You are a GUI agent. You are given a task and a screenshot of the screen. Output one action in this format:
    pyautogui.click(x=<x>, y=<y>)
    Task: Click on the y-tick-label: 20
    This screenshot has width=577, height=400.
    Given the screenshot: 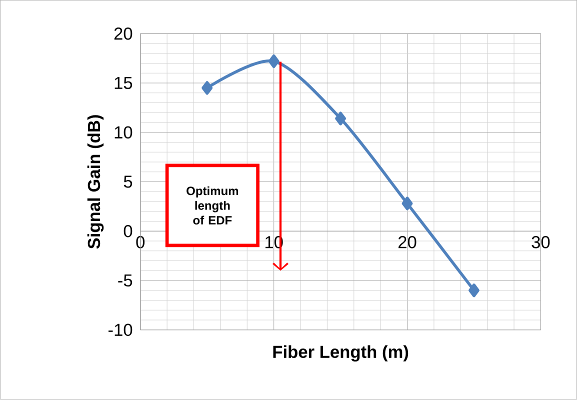 What is the action you would take?
    pyautogui.click(x=123, y=34)
    